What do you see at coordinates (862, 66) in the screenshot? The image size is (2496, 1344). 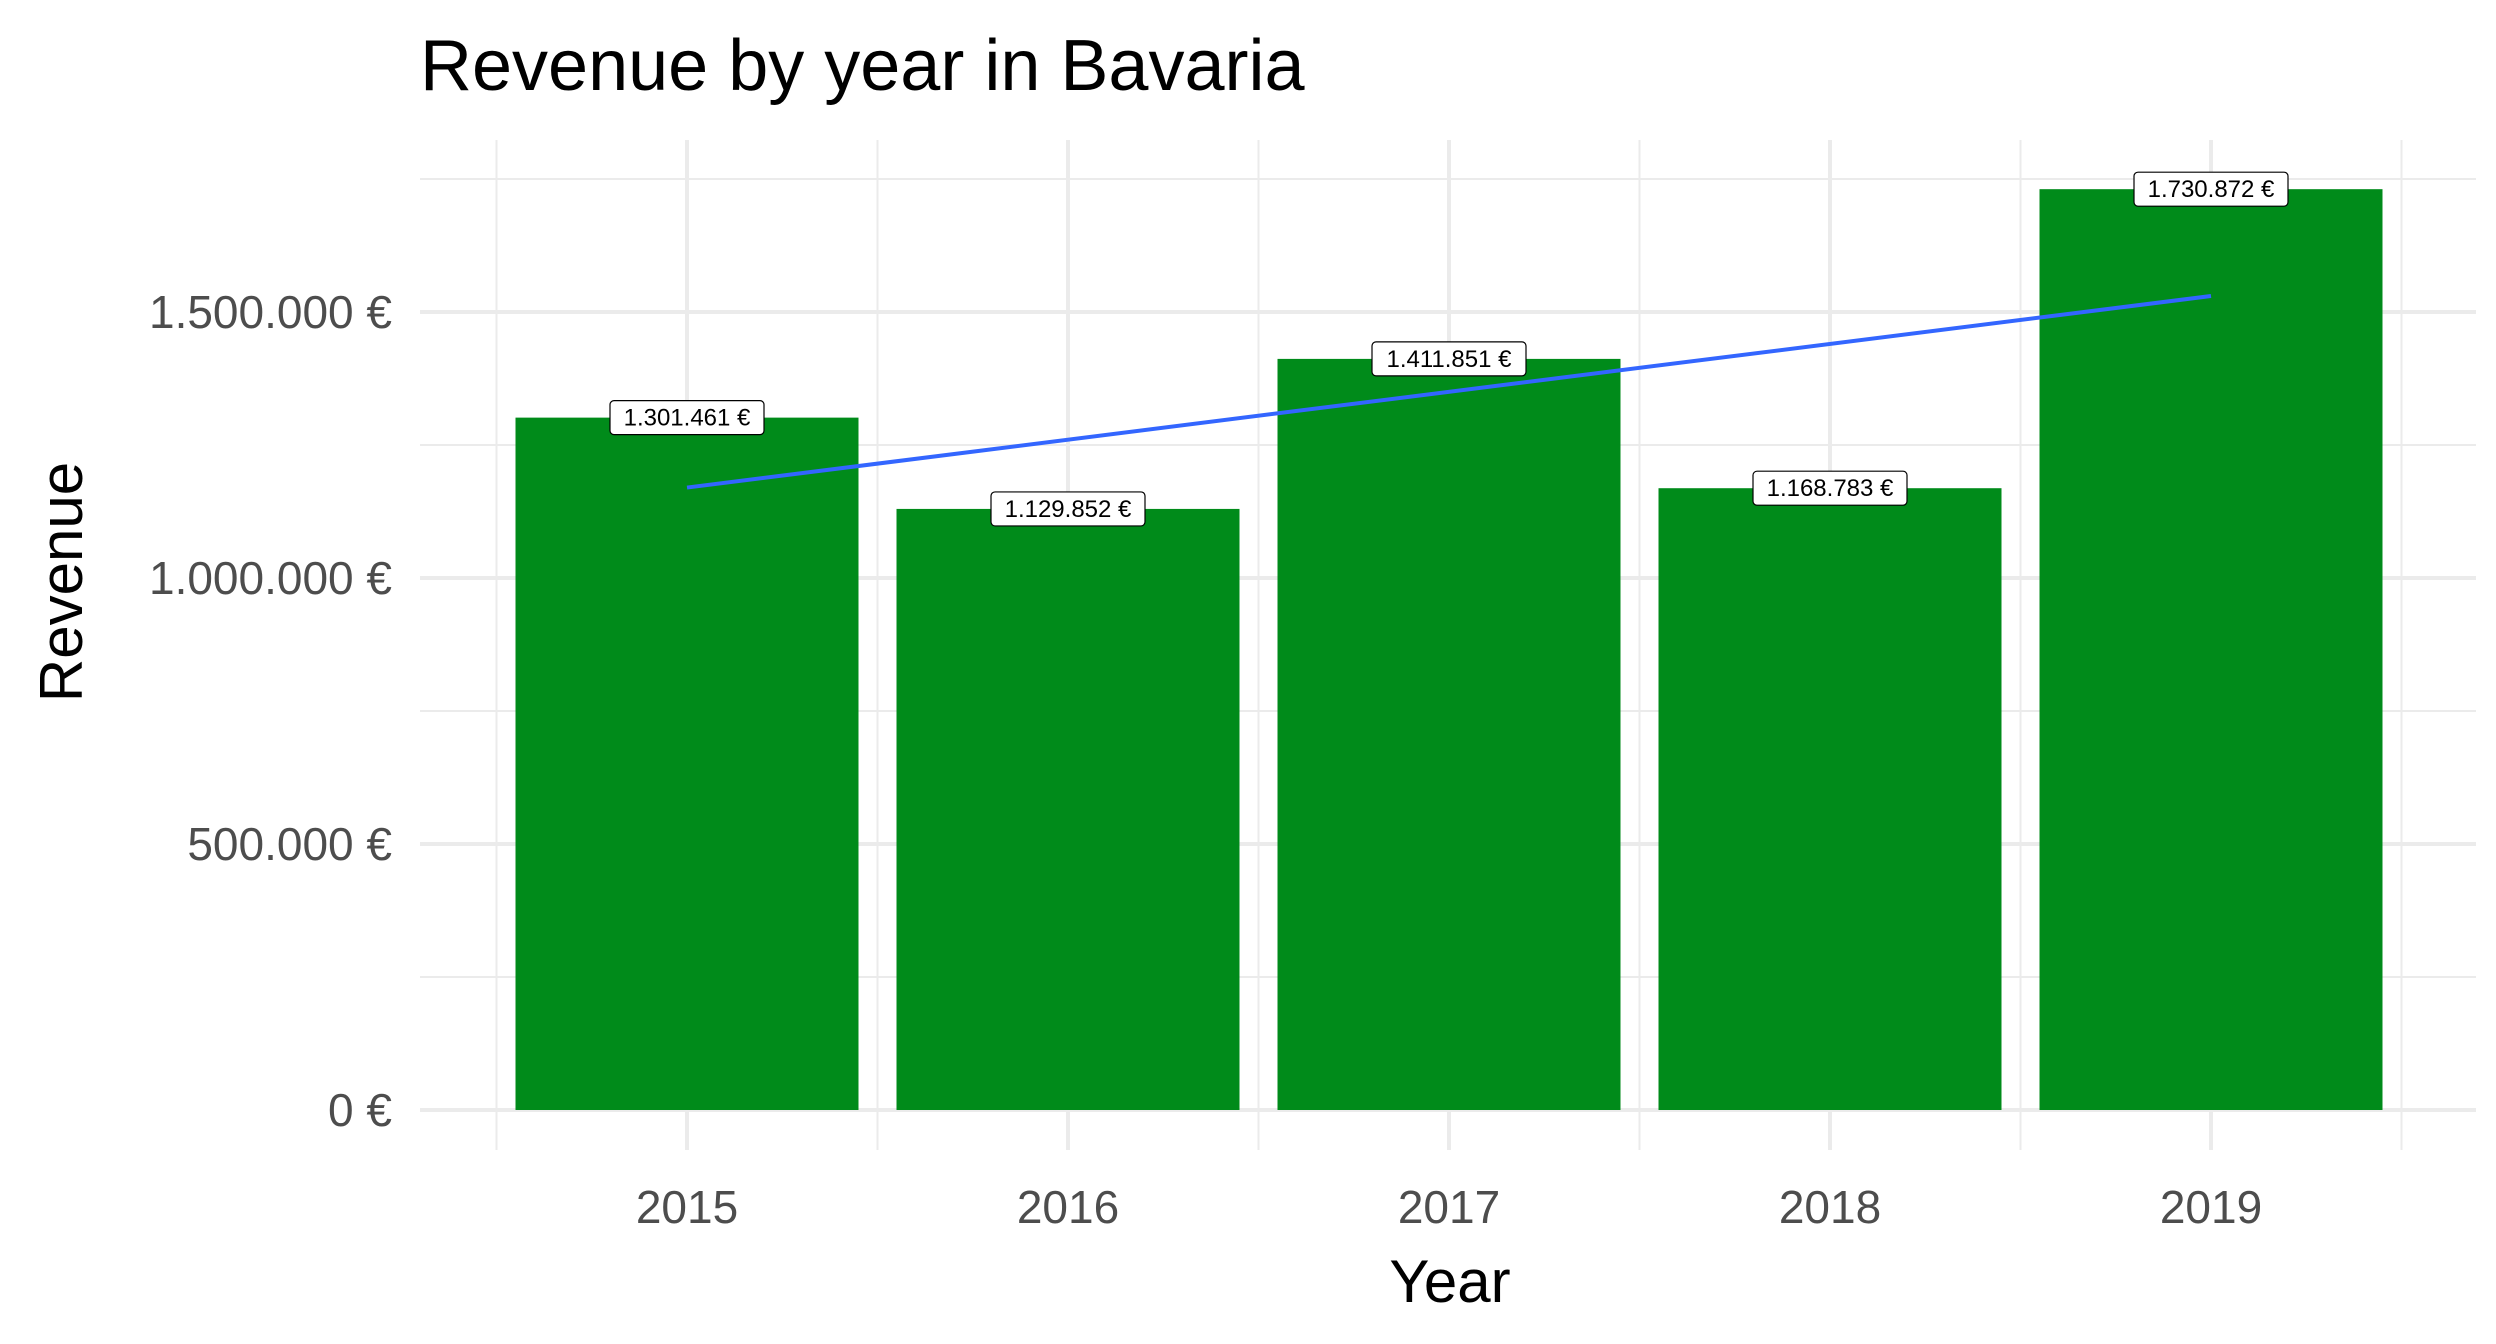 I see `chart-title: Revenue by year in Bavaria` at bounding box center [862, 66].